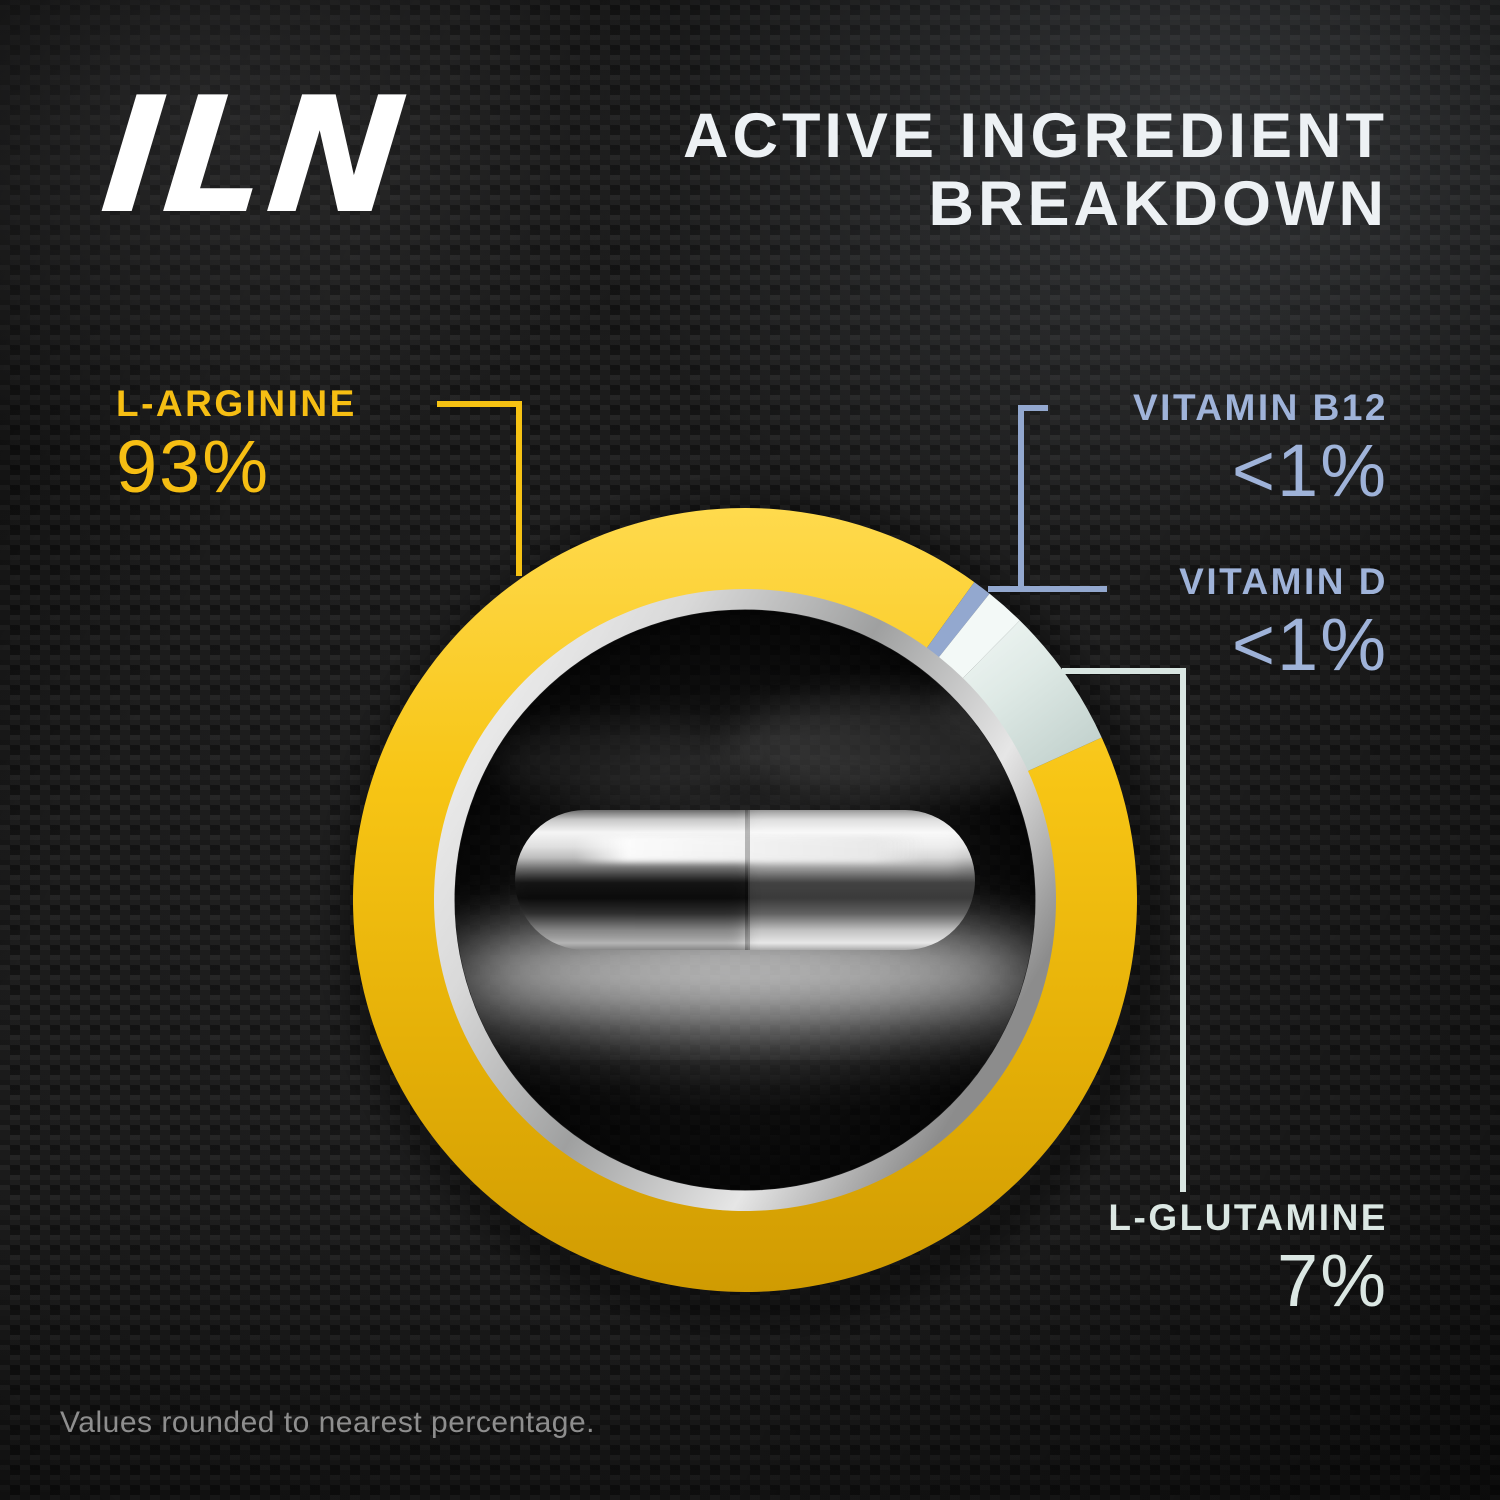 This screenshot has height=1500, width=1500. Describe the element at coordinates (1032, 696) in the screenshot. I see `donut-slice-l-glutamine` at that location.